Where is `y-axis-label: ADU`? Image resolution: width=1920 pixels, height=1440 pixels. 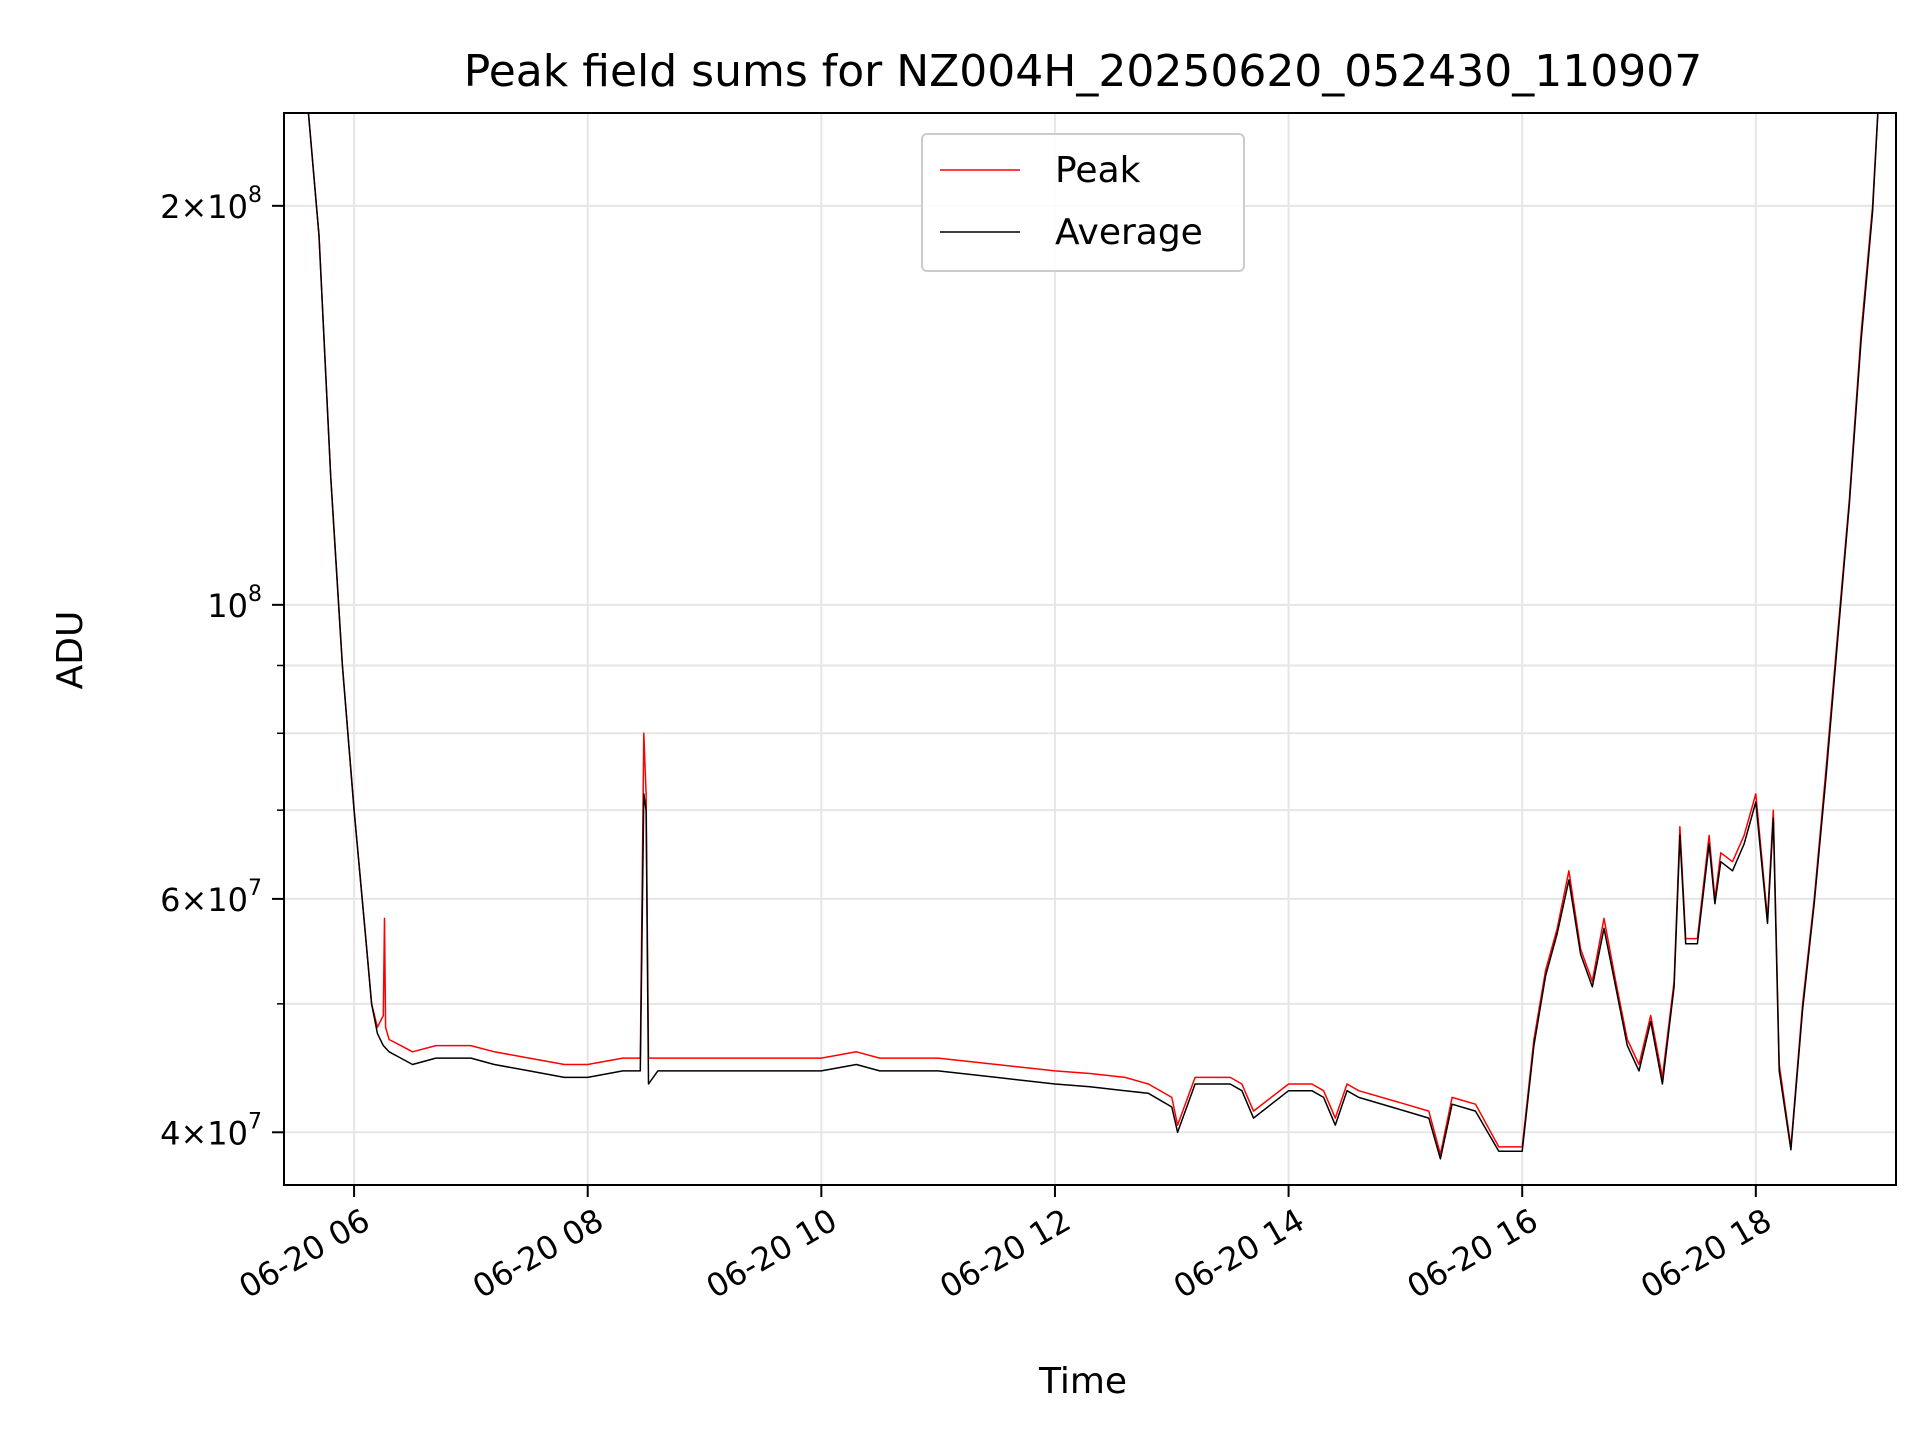 y-axis-label: ADU is located at coordinates (70, 650).